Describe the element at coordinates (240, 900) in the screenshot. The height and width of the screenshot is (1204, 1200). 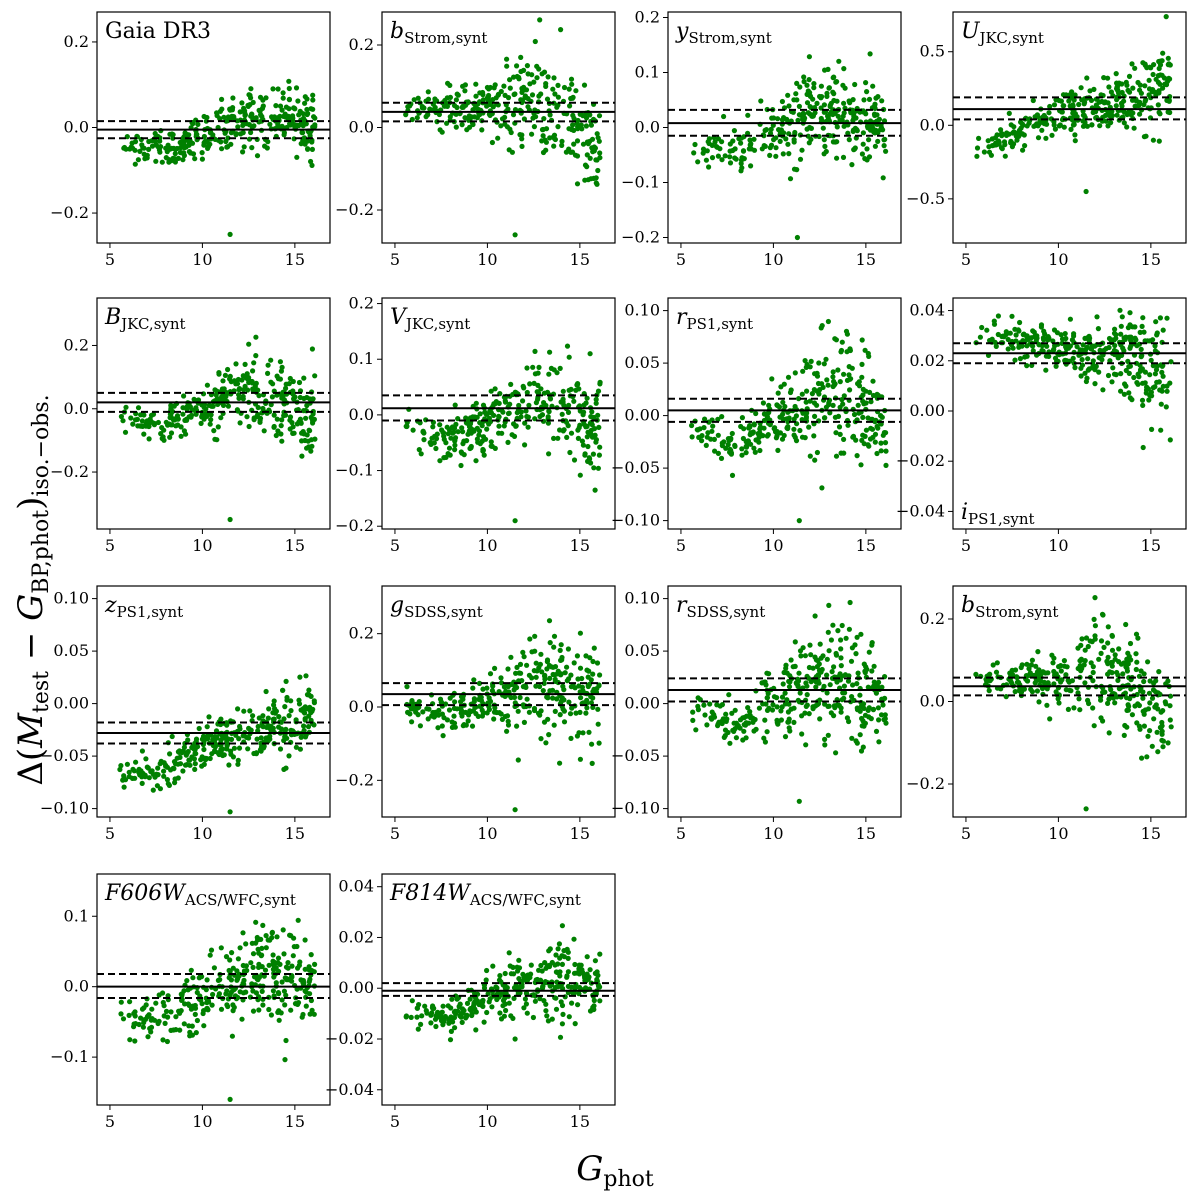
I see `panel-title-sub: ACS/WFC,synt` at that location.